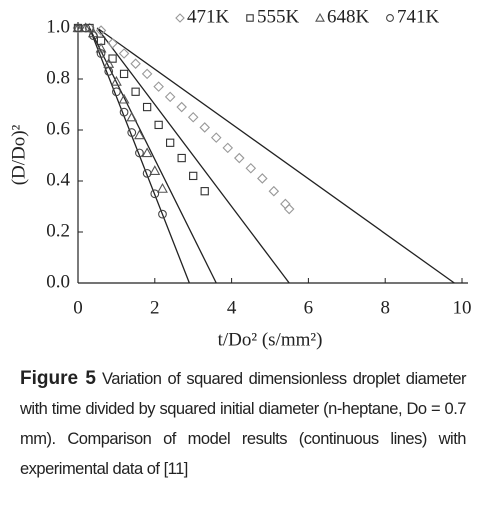  Describe the element at coordinates (58, 26) in the screenshot. I see `y-tick-label: 1.0` at that location.